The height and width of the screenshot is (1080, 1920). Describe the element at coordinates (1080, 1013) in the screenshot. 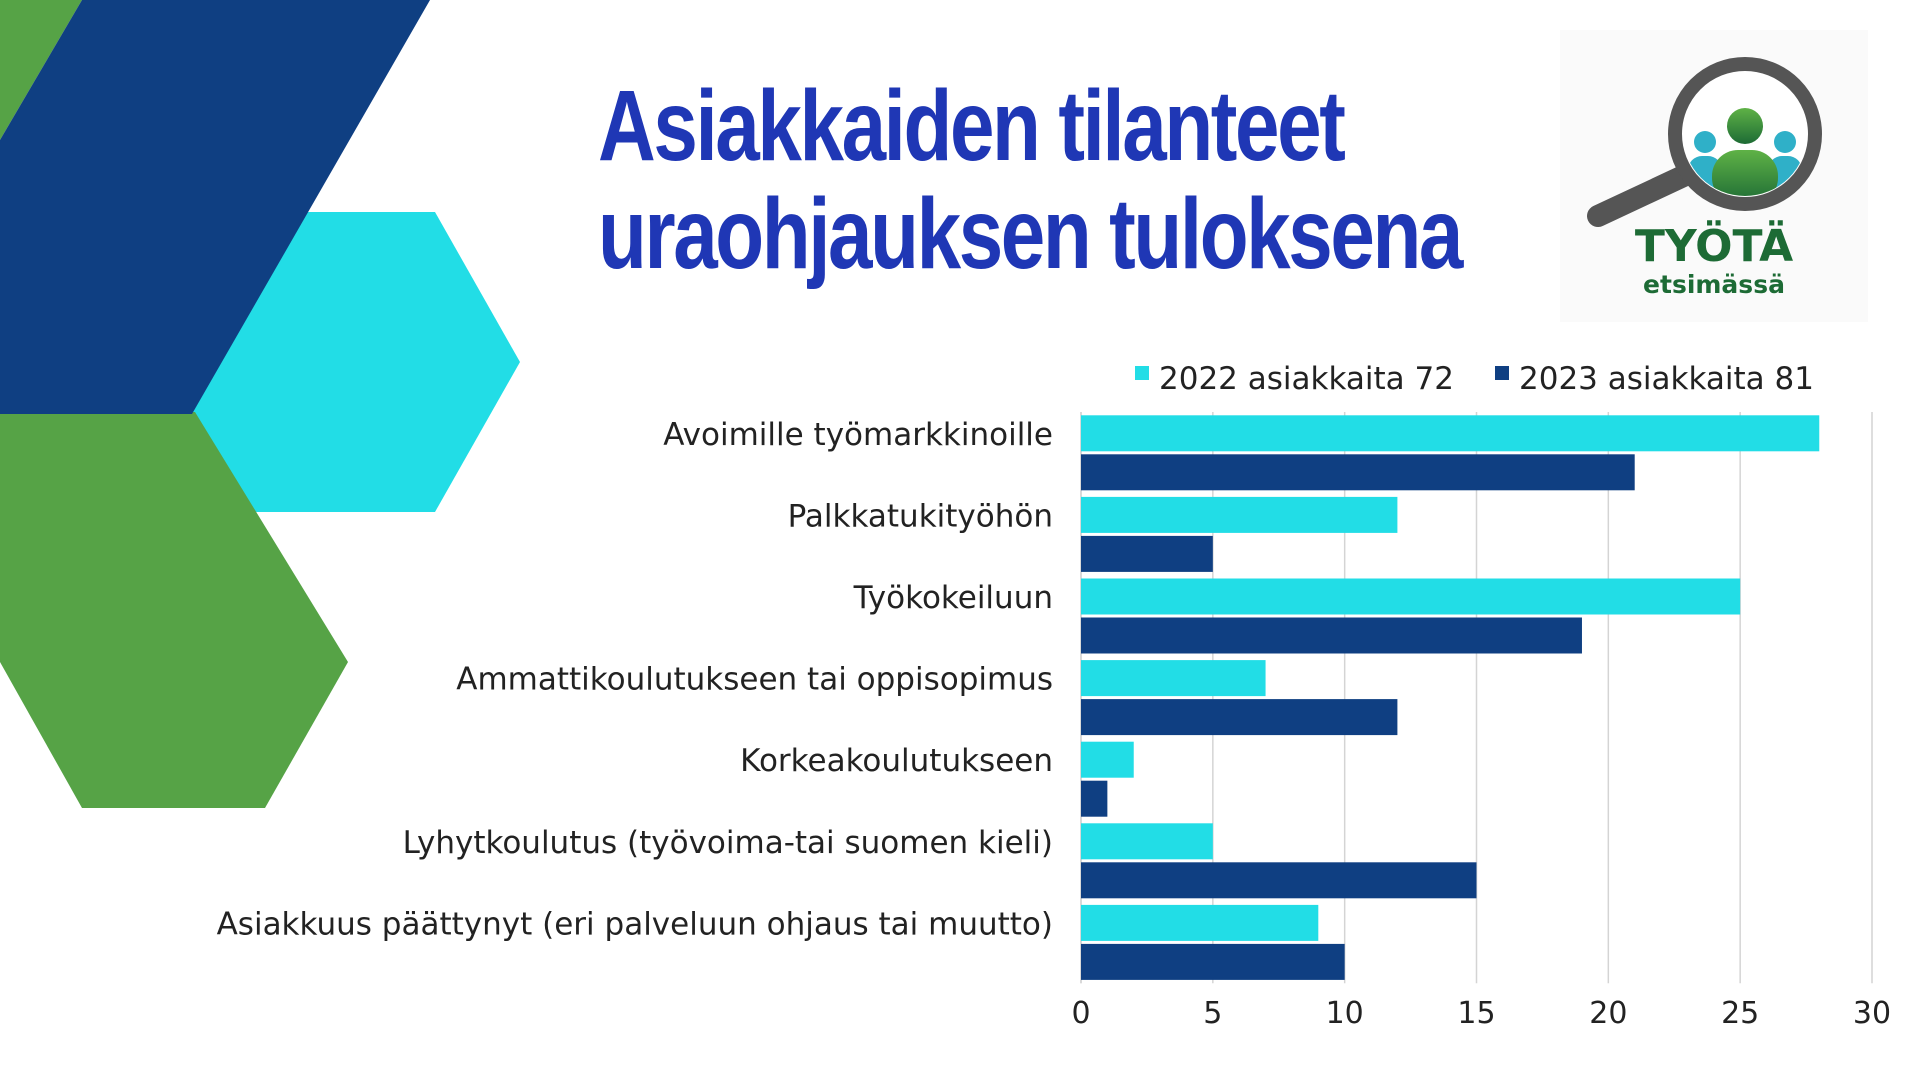

I see `x-tick-label: 0` at that location.